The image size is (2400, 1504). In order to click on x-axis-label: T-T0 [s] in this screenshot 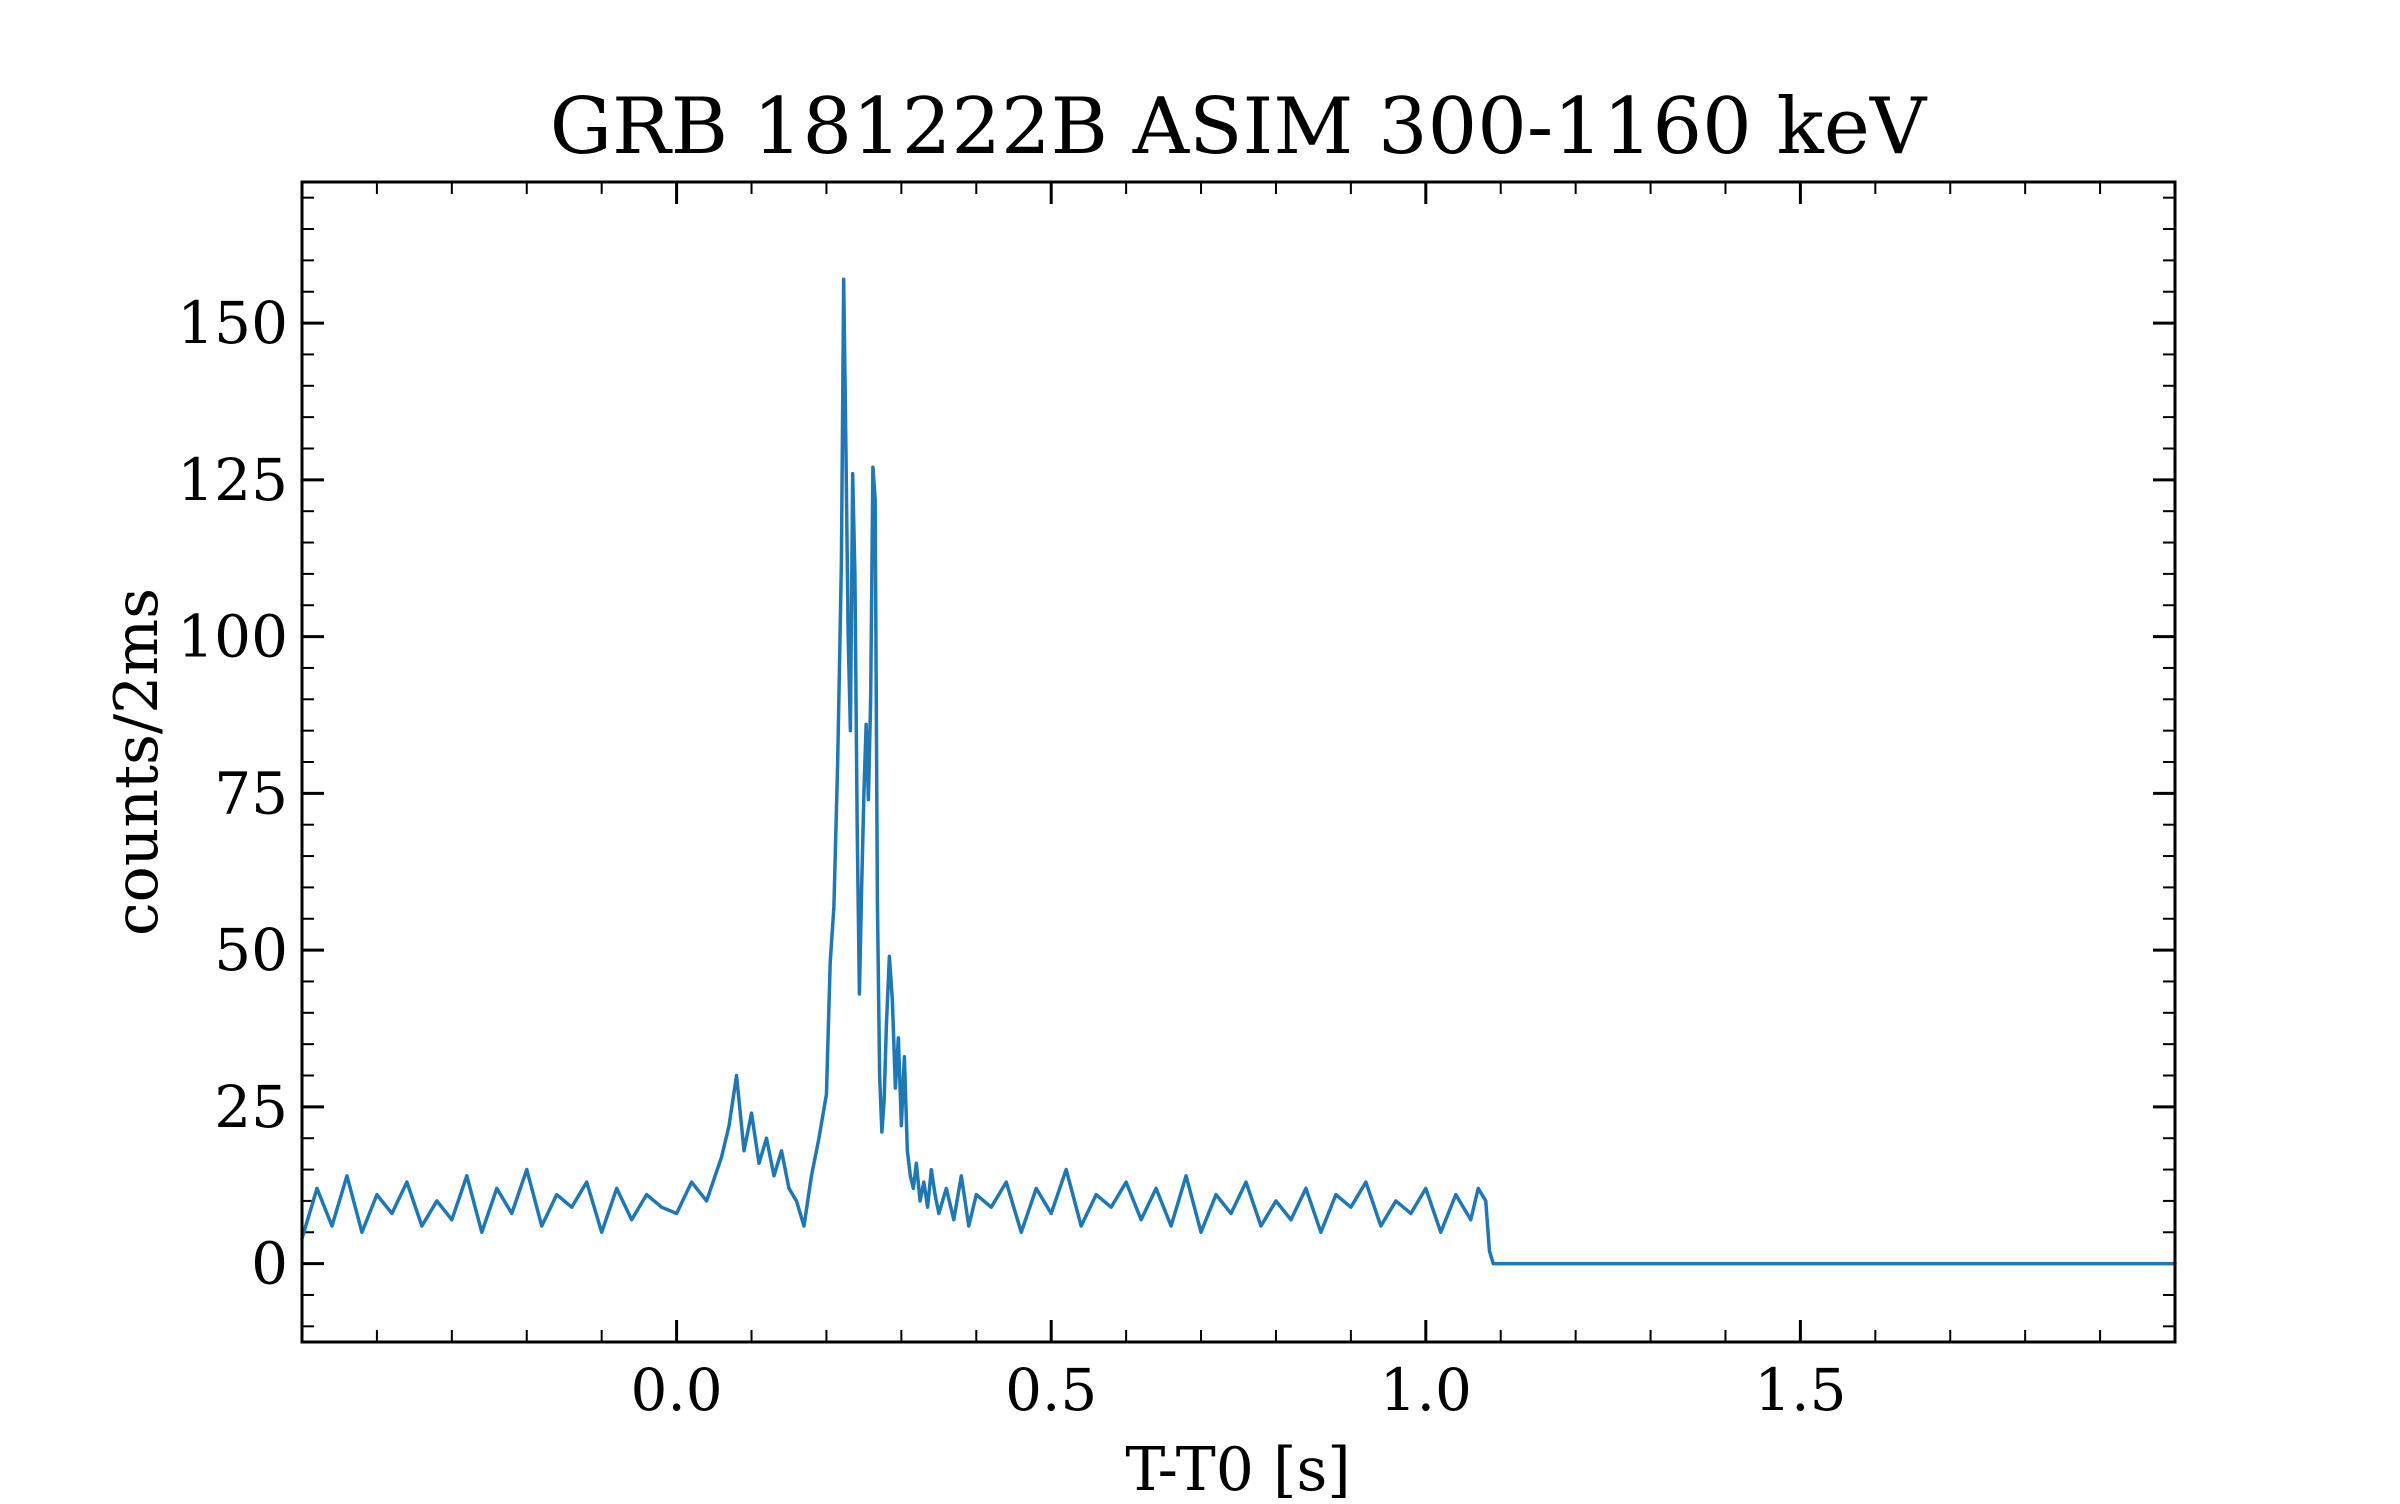, I will do `click(1237, 1467)`.